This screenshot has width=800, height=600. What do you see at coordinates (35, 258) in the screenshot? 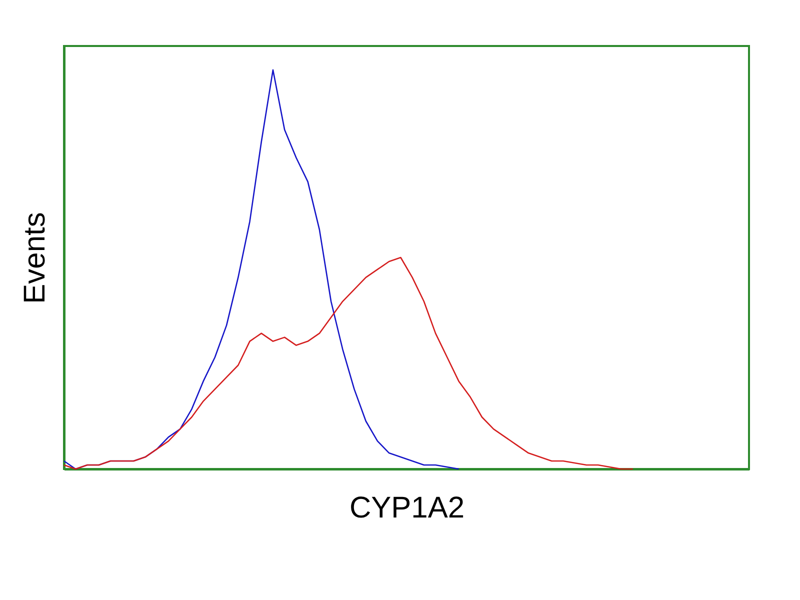
I see `y-axis-title: Events` at bounding box center [35, 258].